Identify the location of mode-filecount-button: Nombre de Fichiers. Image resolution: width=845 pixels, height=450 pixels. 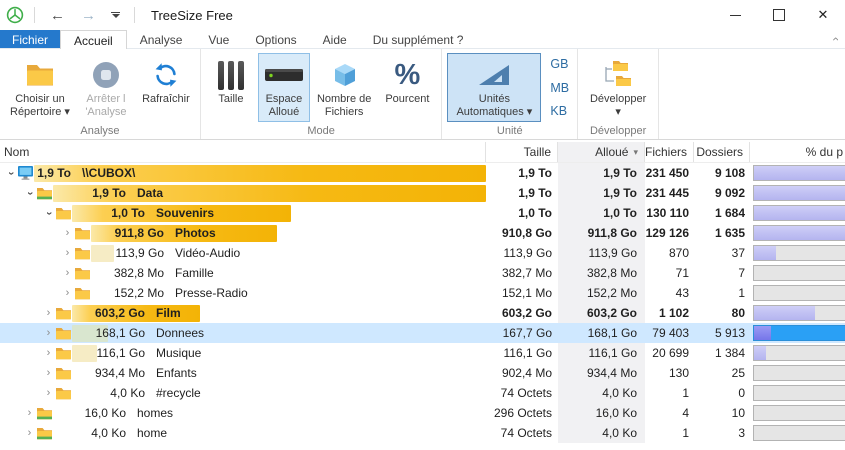
(344, 87).